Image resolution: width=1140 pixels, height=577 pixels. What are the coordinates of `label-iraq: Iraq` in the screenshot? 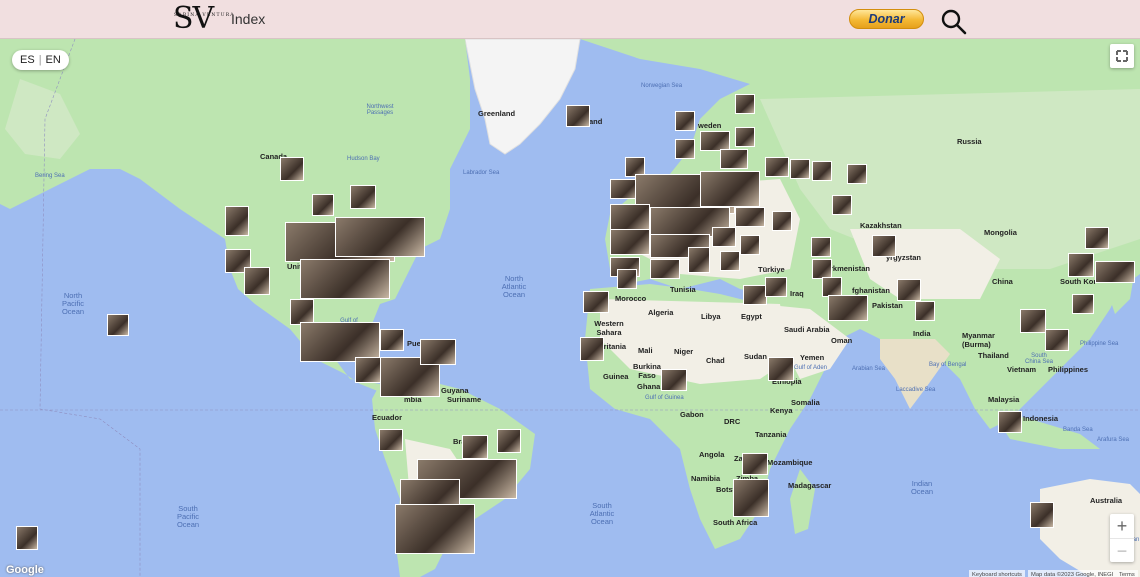 It's located at (797, 293).